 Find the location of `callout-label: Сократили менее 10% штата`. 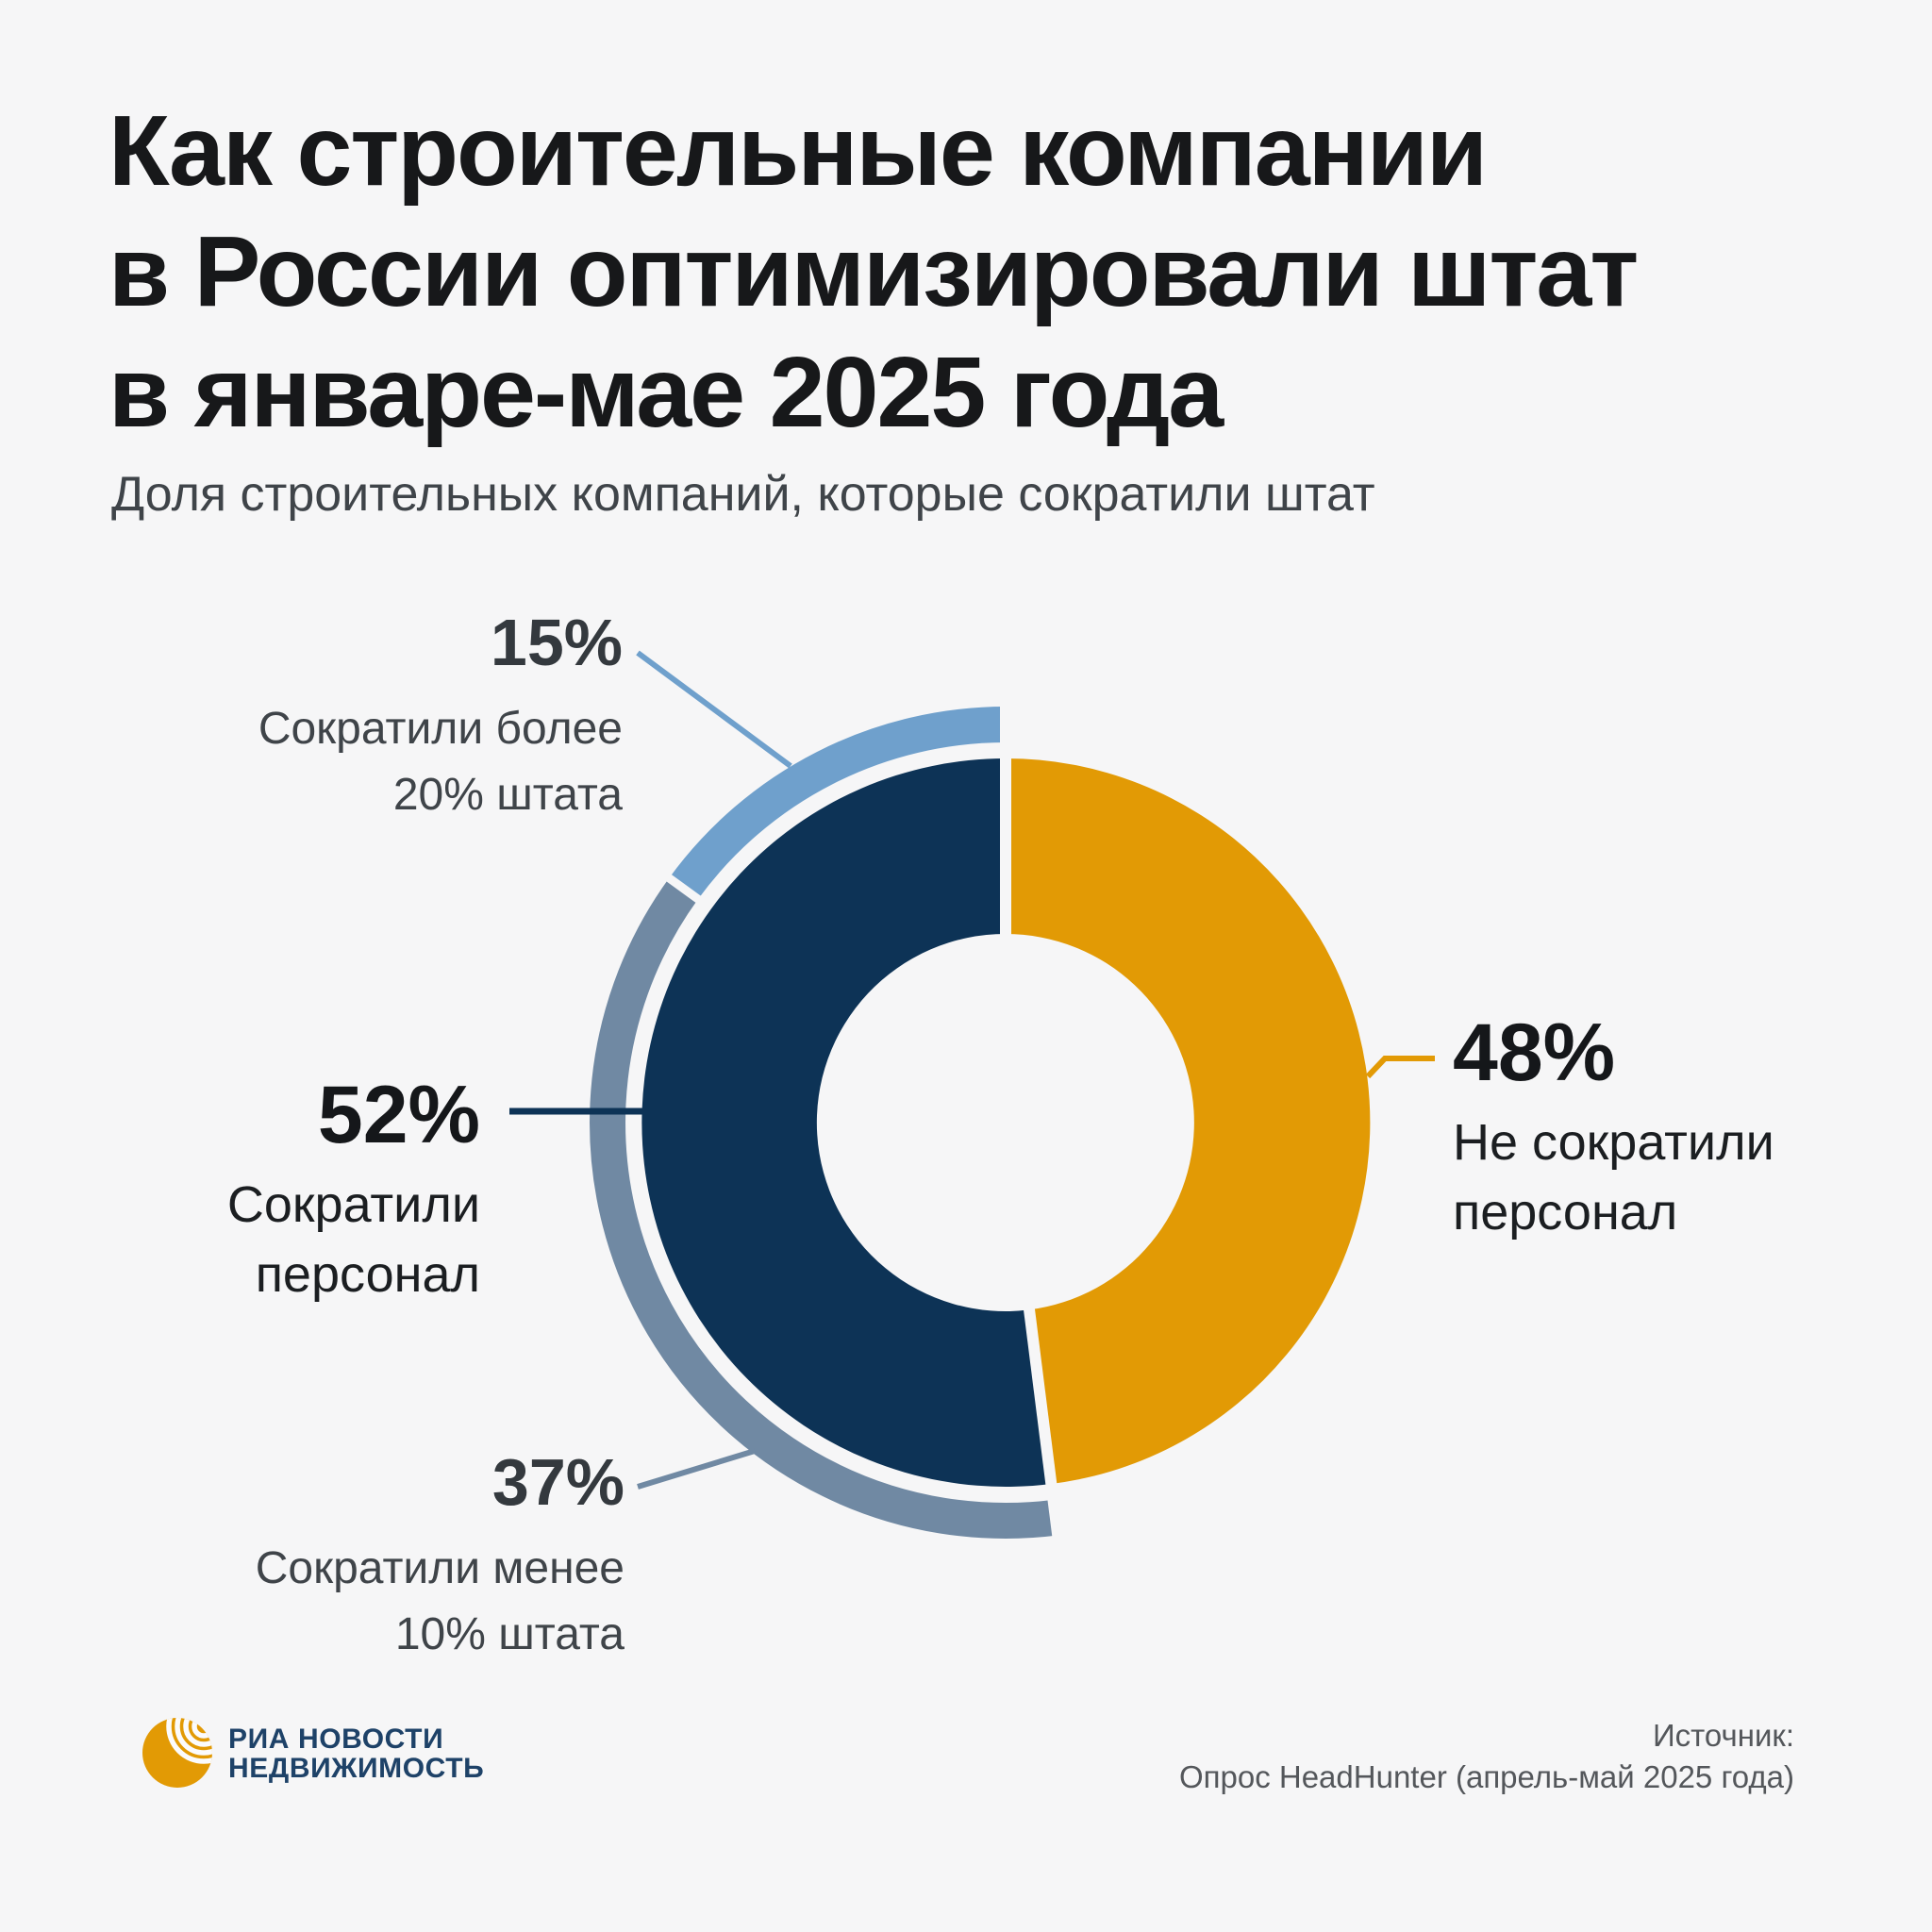

callout-label: Сократили менее 10% штата is located at coordinates (440, 1601).